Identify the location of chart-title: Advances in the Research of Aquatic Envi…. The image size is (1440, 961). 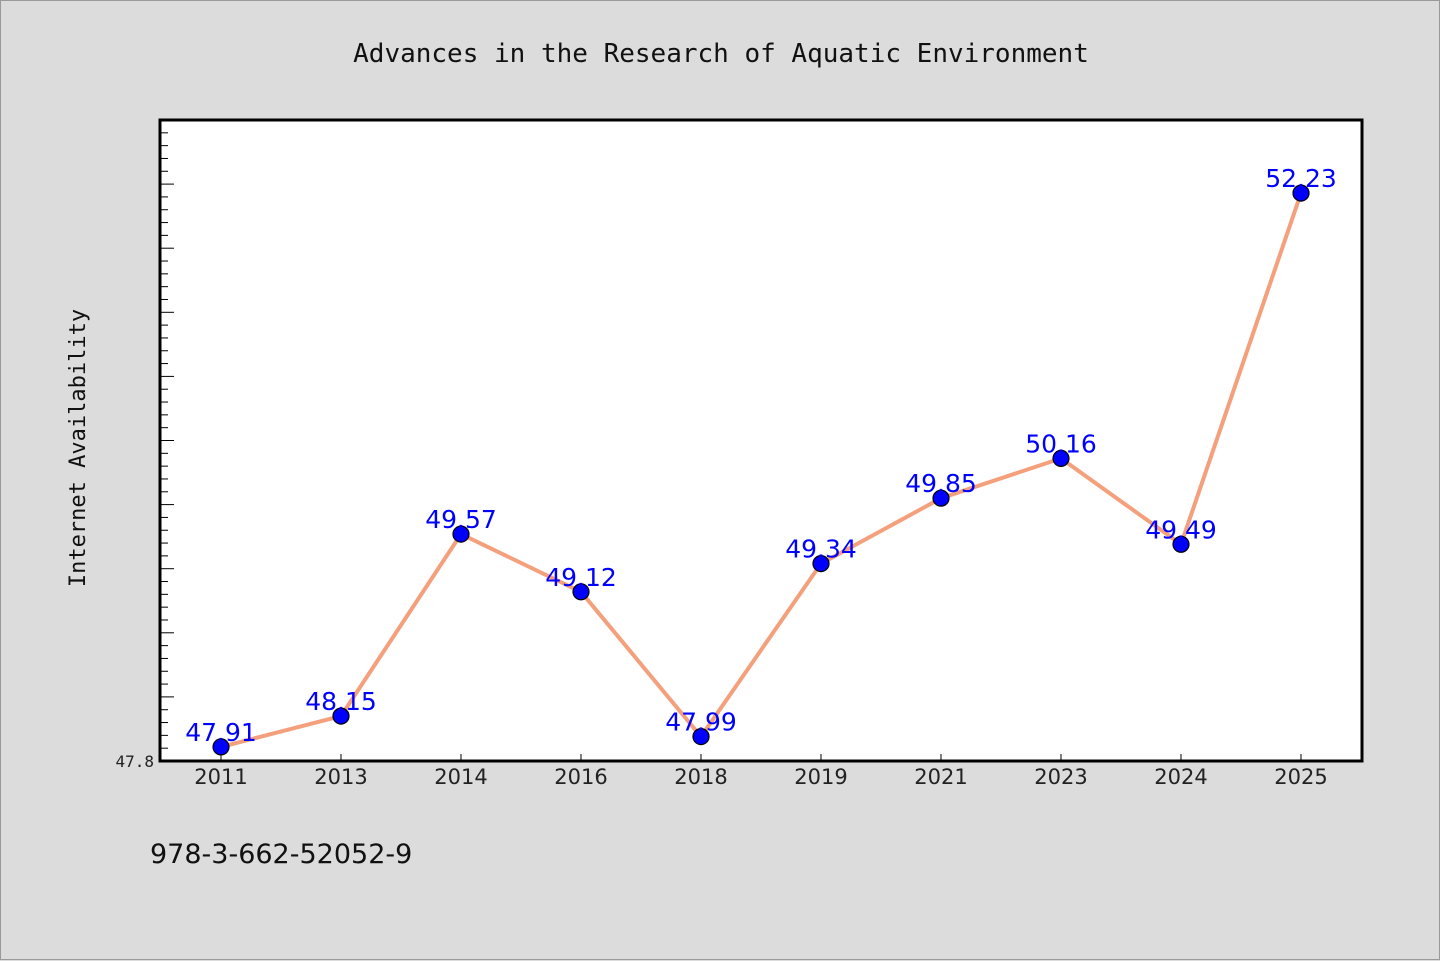
(721, 54).